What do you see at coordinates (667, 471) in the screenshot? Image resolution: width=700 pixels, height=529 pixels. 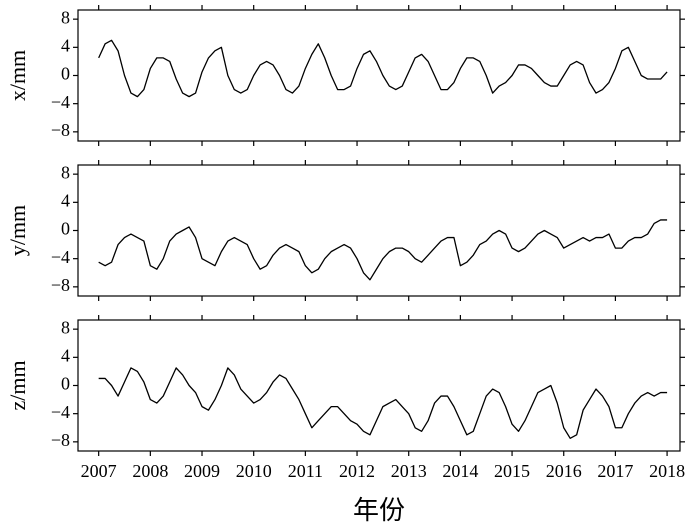 I see `x-tick-label: 2018` at bounding box center [667, 471].